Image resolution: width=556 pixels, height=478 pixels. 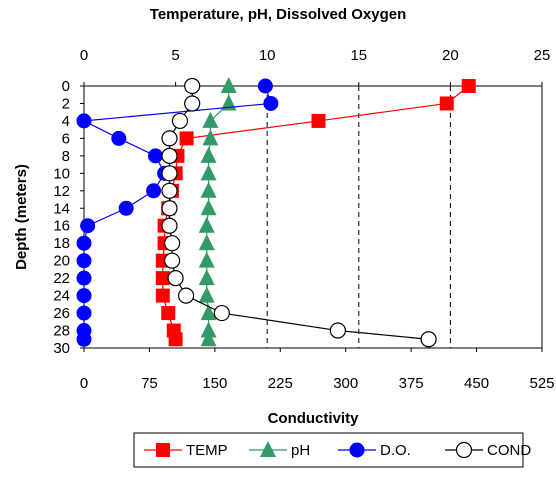 What do you see at coordinates (345, 383) in the screenshot?
I see `bottom-axis-tick-label: 300` at bounding box center [345, 383].